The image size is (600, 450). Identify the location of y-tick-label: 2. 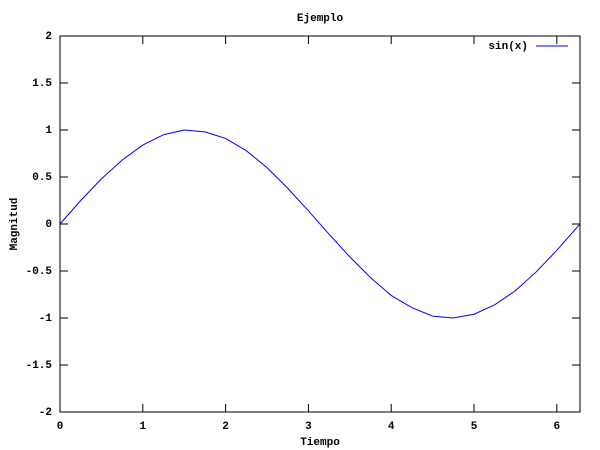
(48, 37).